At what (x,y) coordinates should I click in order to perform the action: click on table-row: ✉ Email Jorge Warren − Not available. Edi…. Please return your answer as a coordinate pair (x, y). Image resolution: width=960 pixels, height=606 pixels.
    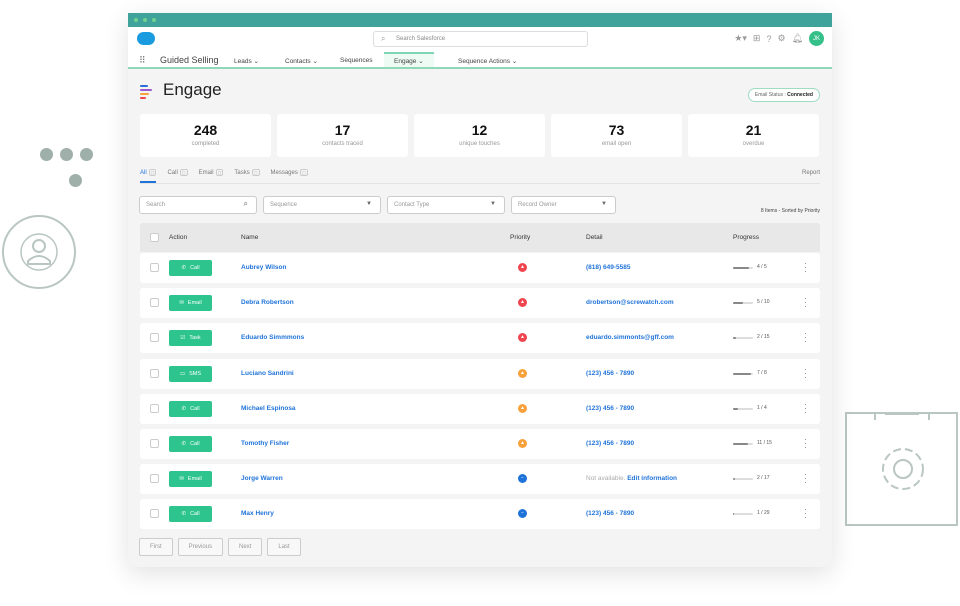
    Looking at the image, I should click on (480, 479).